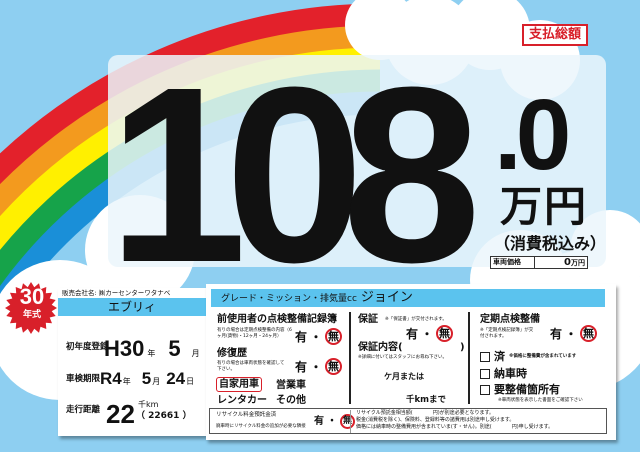 The width and height of the screenshot is (640, 452). Describe the element at coordinates (164, 416) in the screenshot. I see `mileage-exact: （ 22661 ）` at that location.